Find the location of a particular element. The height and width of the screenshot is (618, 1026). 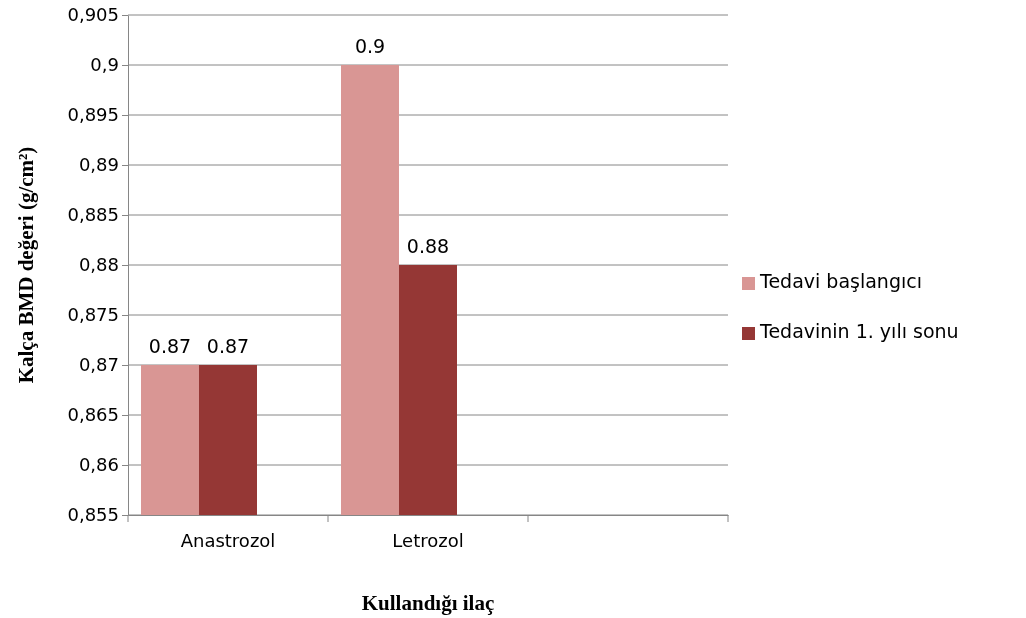

y-tick-label: 0,88 is located at coordinates (98, 265).